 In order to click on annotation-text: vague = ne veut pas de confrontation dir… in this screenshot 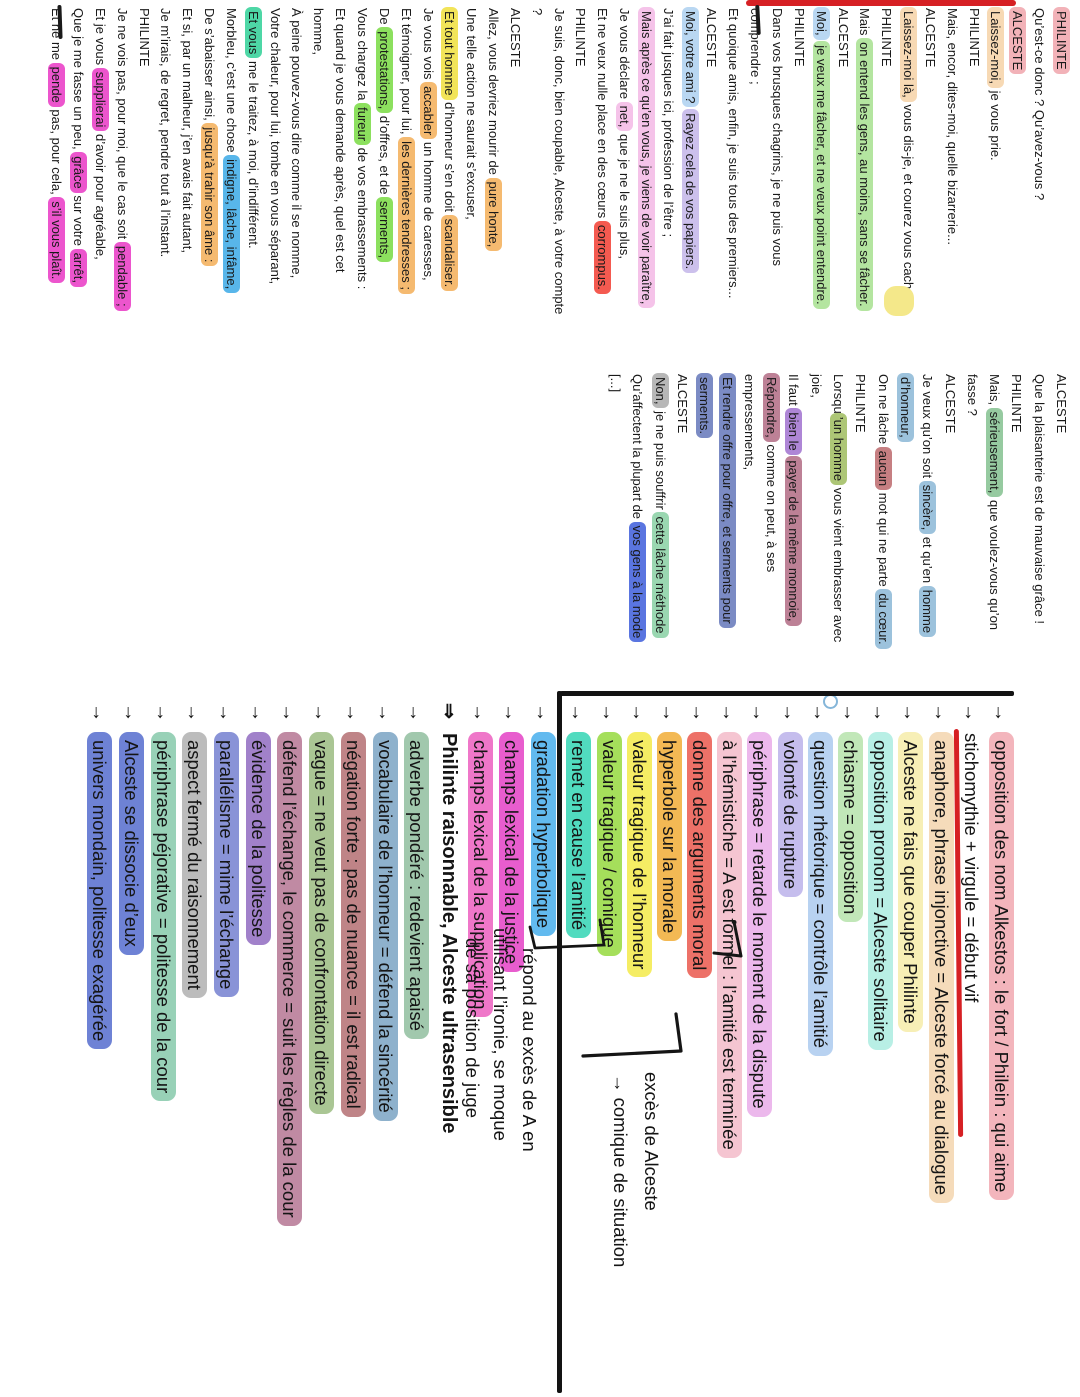, I will do `click(322, 923)`.